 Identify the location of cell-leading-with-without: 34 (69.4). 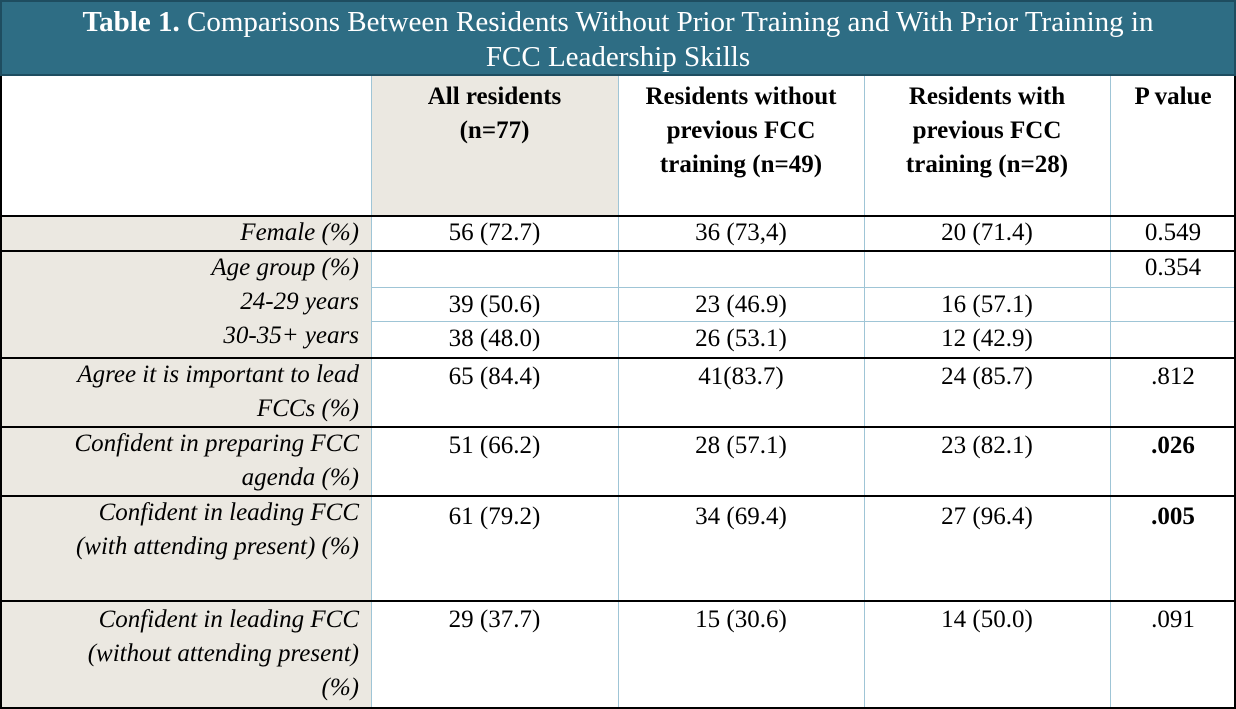
(741, 516).